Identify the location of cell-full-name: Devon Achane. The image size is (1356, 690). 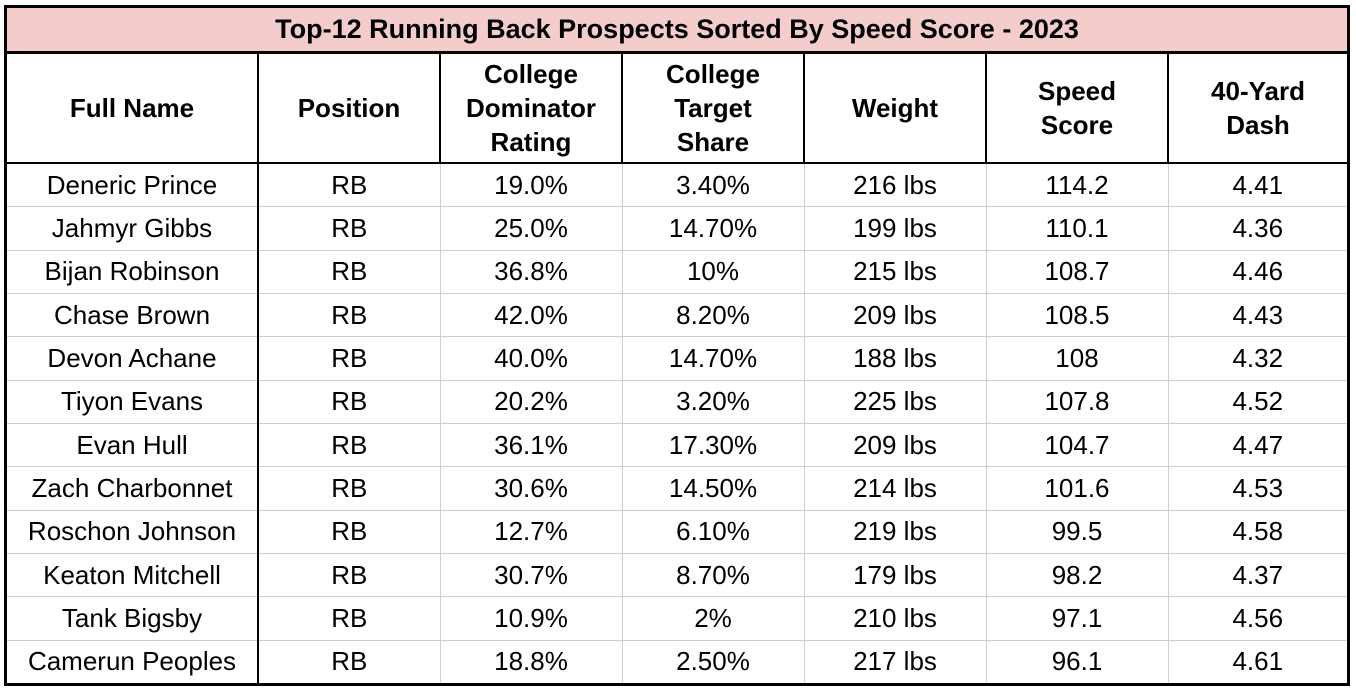
(133, 358).